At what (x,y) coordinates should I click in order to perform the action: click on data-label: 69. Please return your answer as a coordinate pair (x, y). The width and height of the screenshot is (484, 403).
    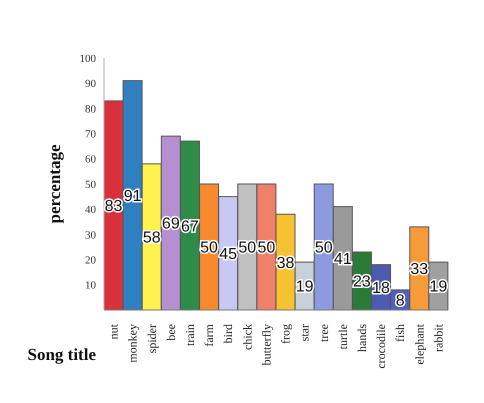
    Looking at the image, I should click on (171, 224).